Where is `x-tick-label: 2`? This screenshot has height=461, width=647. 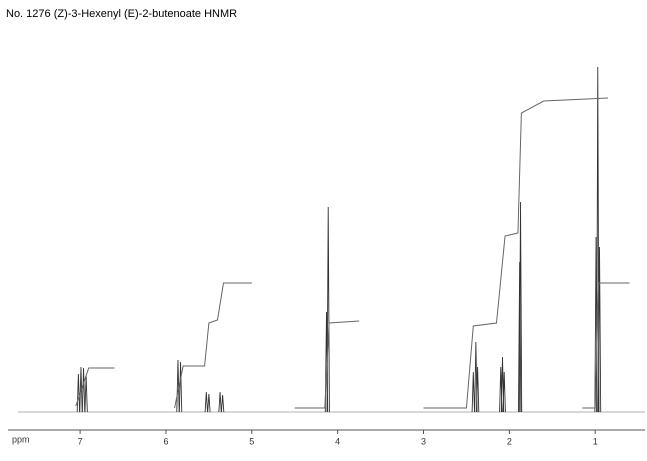 x-tick-label: 2 is located at coordinates (509, 441).